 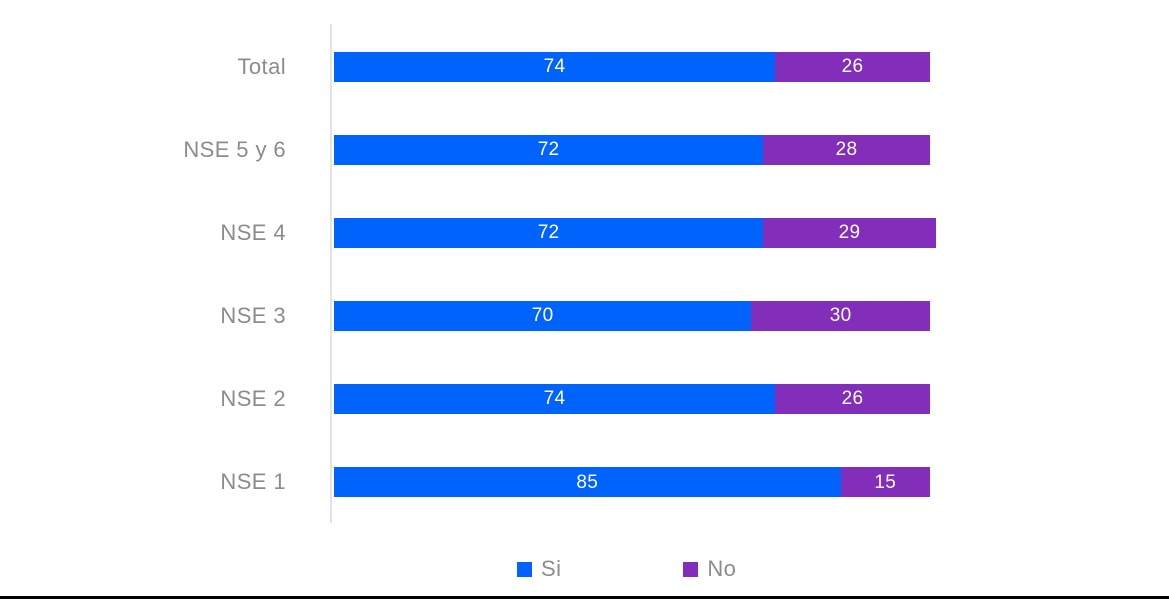 I want to click on legend-item-si: Si, so click(x=539, y=569).